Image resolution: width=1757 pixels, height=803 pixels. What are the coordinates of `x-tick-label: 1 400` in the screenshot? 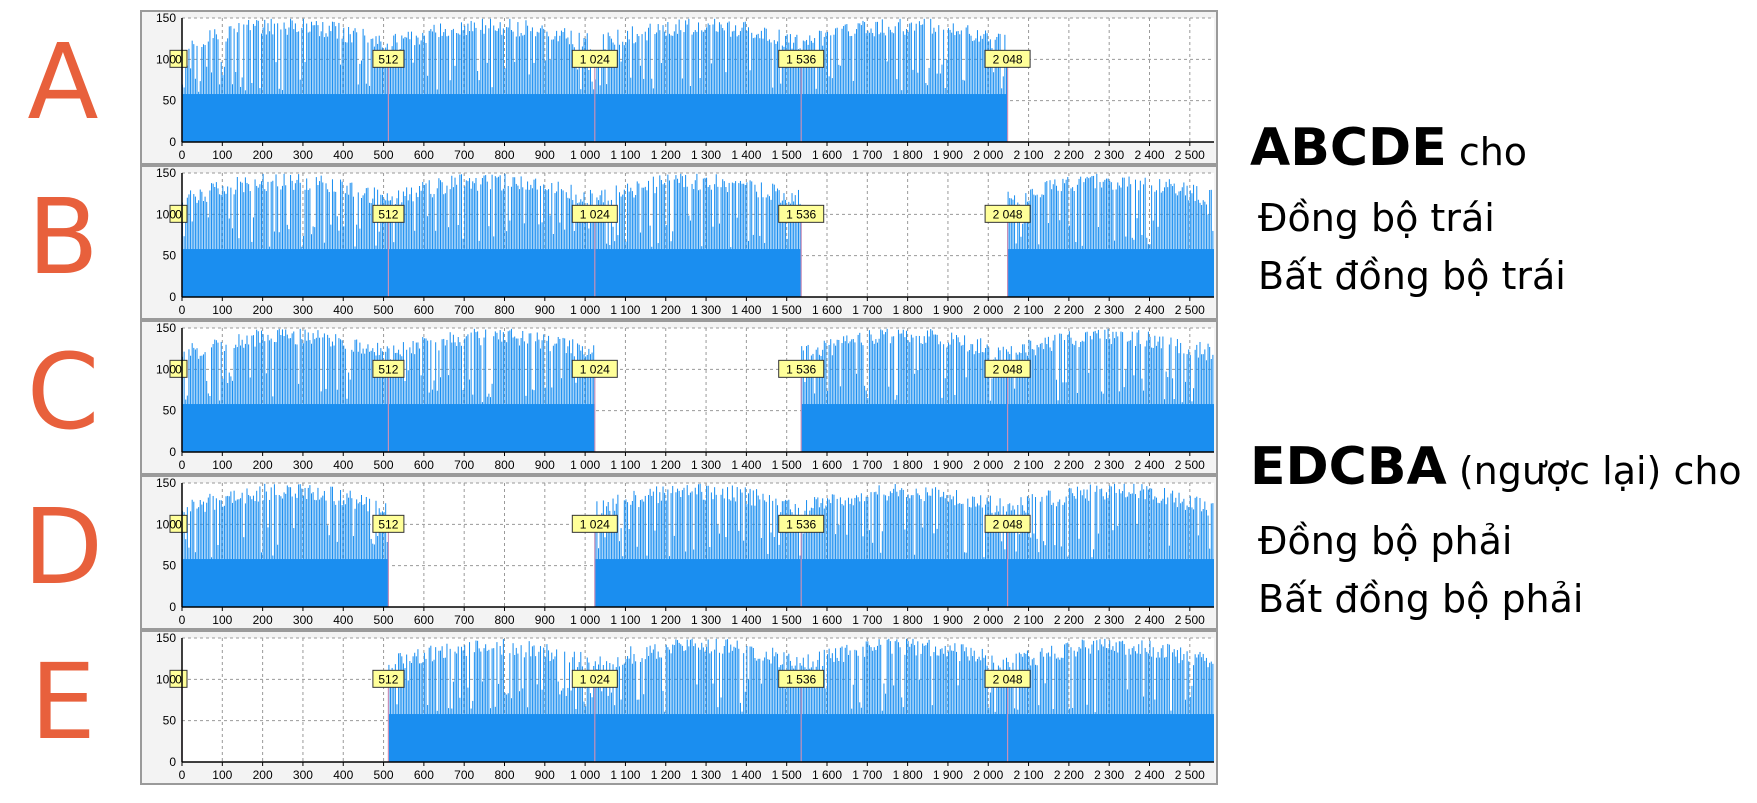 It's located at (746, 620).